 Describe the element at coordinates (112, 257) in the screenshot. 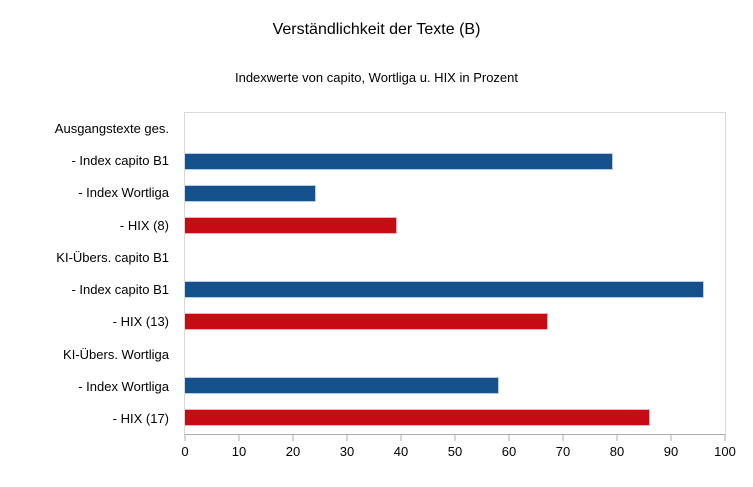

I see `category-label: KI-Übers. capito B1` at that location.